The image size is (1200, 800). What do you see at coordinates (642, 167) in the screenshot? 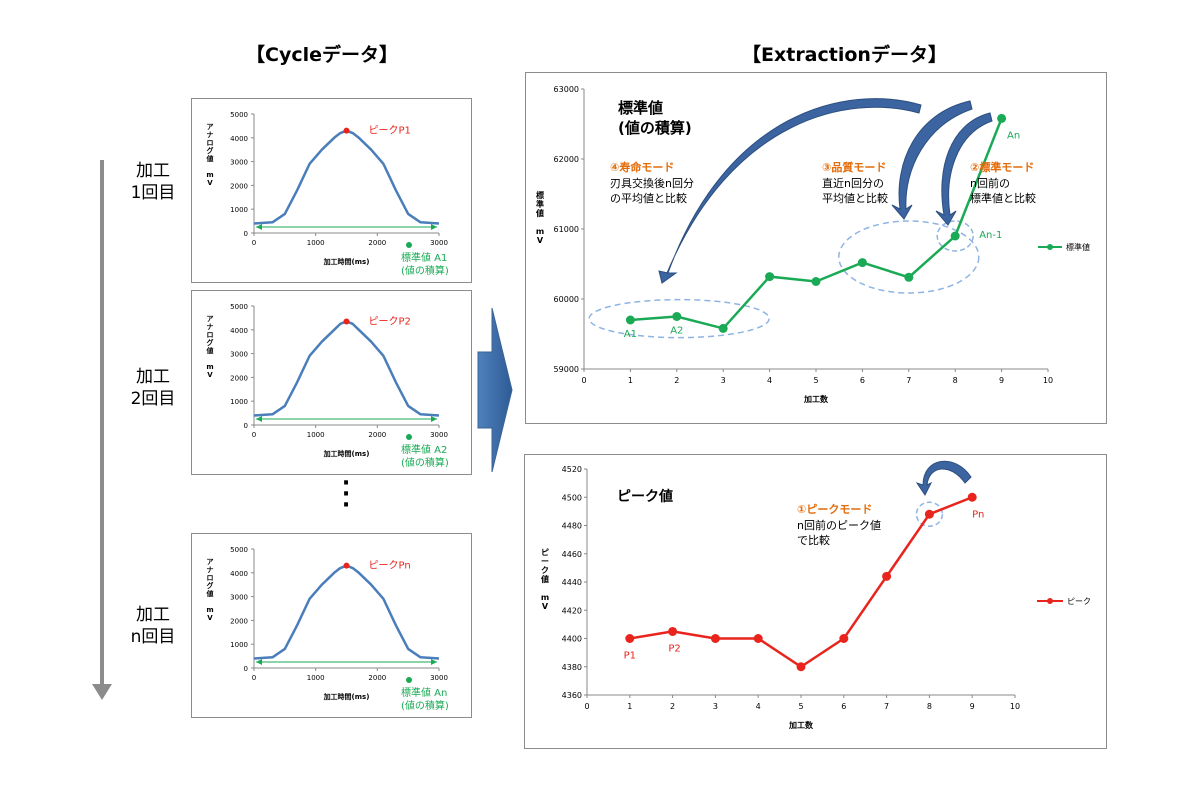
I see `mode-title: ④寿命モード` at bounding box center [642, 167].